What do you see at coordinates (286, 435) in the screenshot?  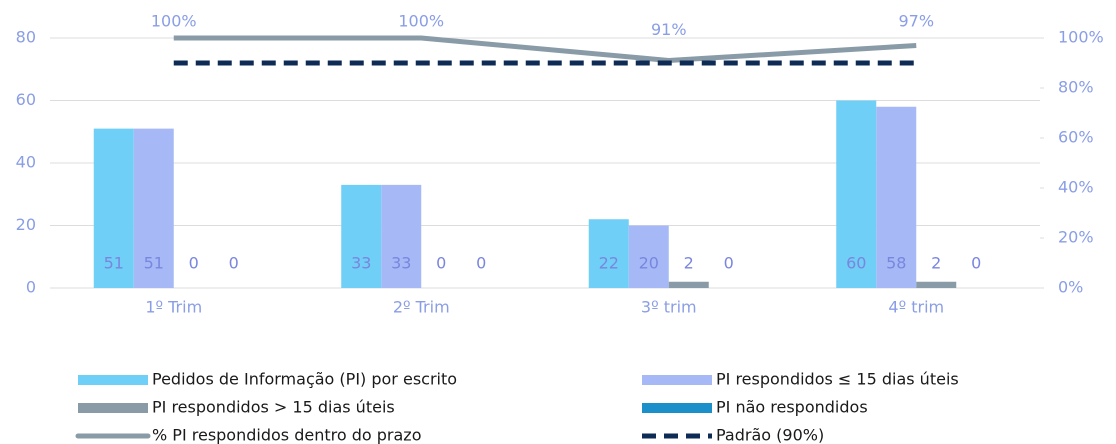 I see `legend-label: % PI respondidos dentro do prazo` at bounding box center [286, 435].